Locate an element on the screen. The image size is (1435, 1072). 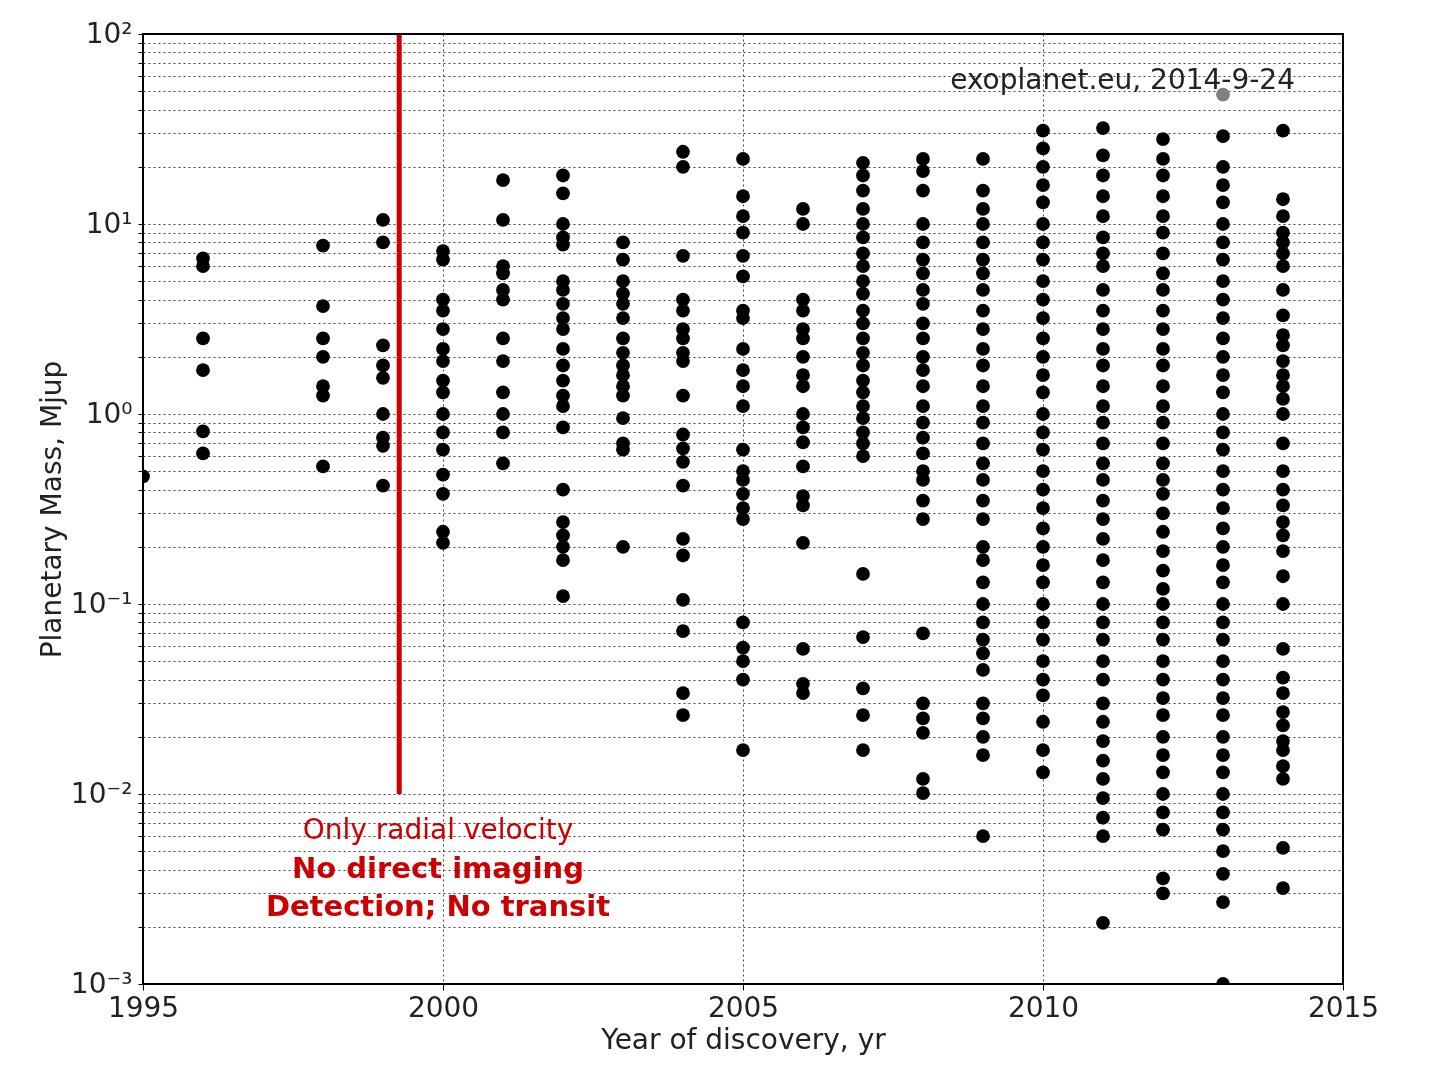
y-tick-label: 10⁰ is located at coordinates (109, 413).